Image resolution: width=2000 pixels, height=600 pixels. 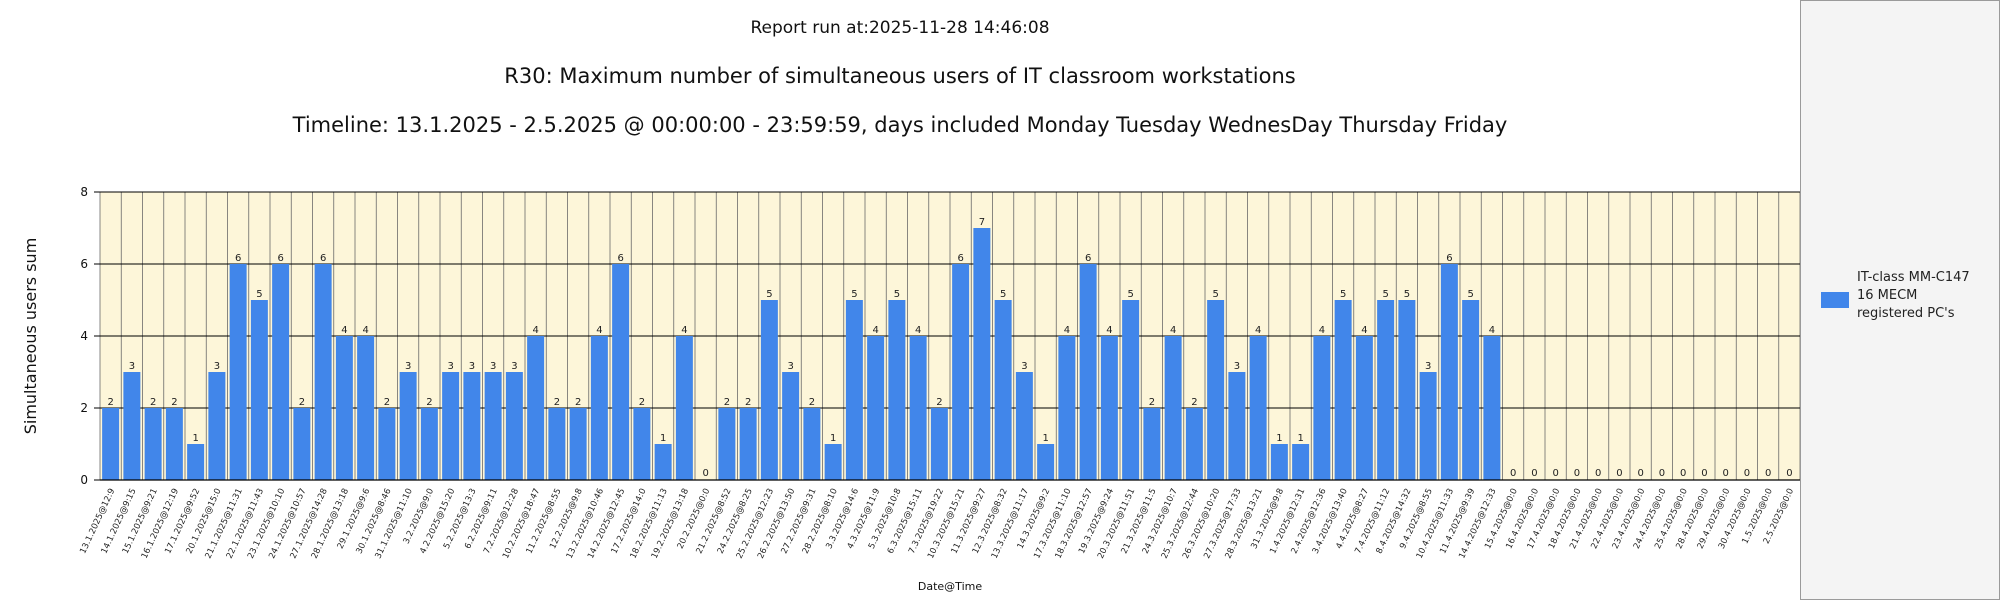 I want to click on y-tick-label: 0, so click(x=84, y=480).